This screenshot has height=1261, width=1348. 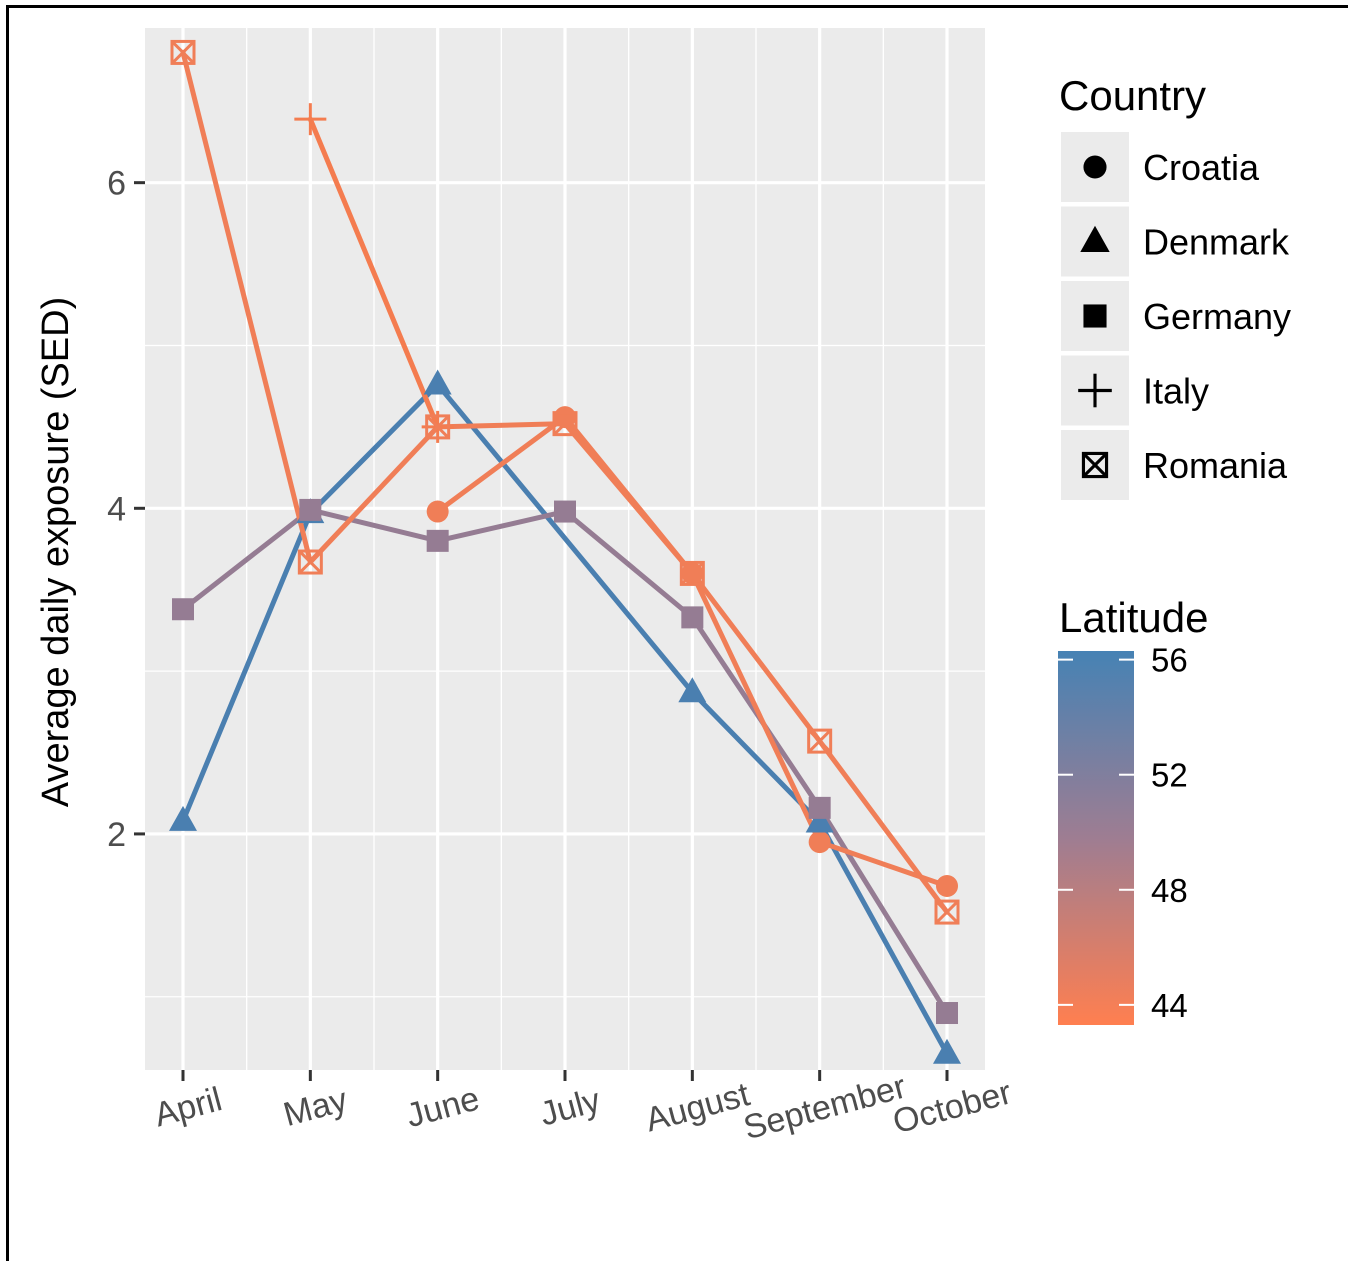 What do you see at coordinates (947, 886) in the screenshot?
I see `point-croatia-october` at bounding box center [947, 886].